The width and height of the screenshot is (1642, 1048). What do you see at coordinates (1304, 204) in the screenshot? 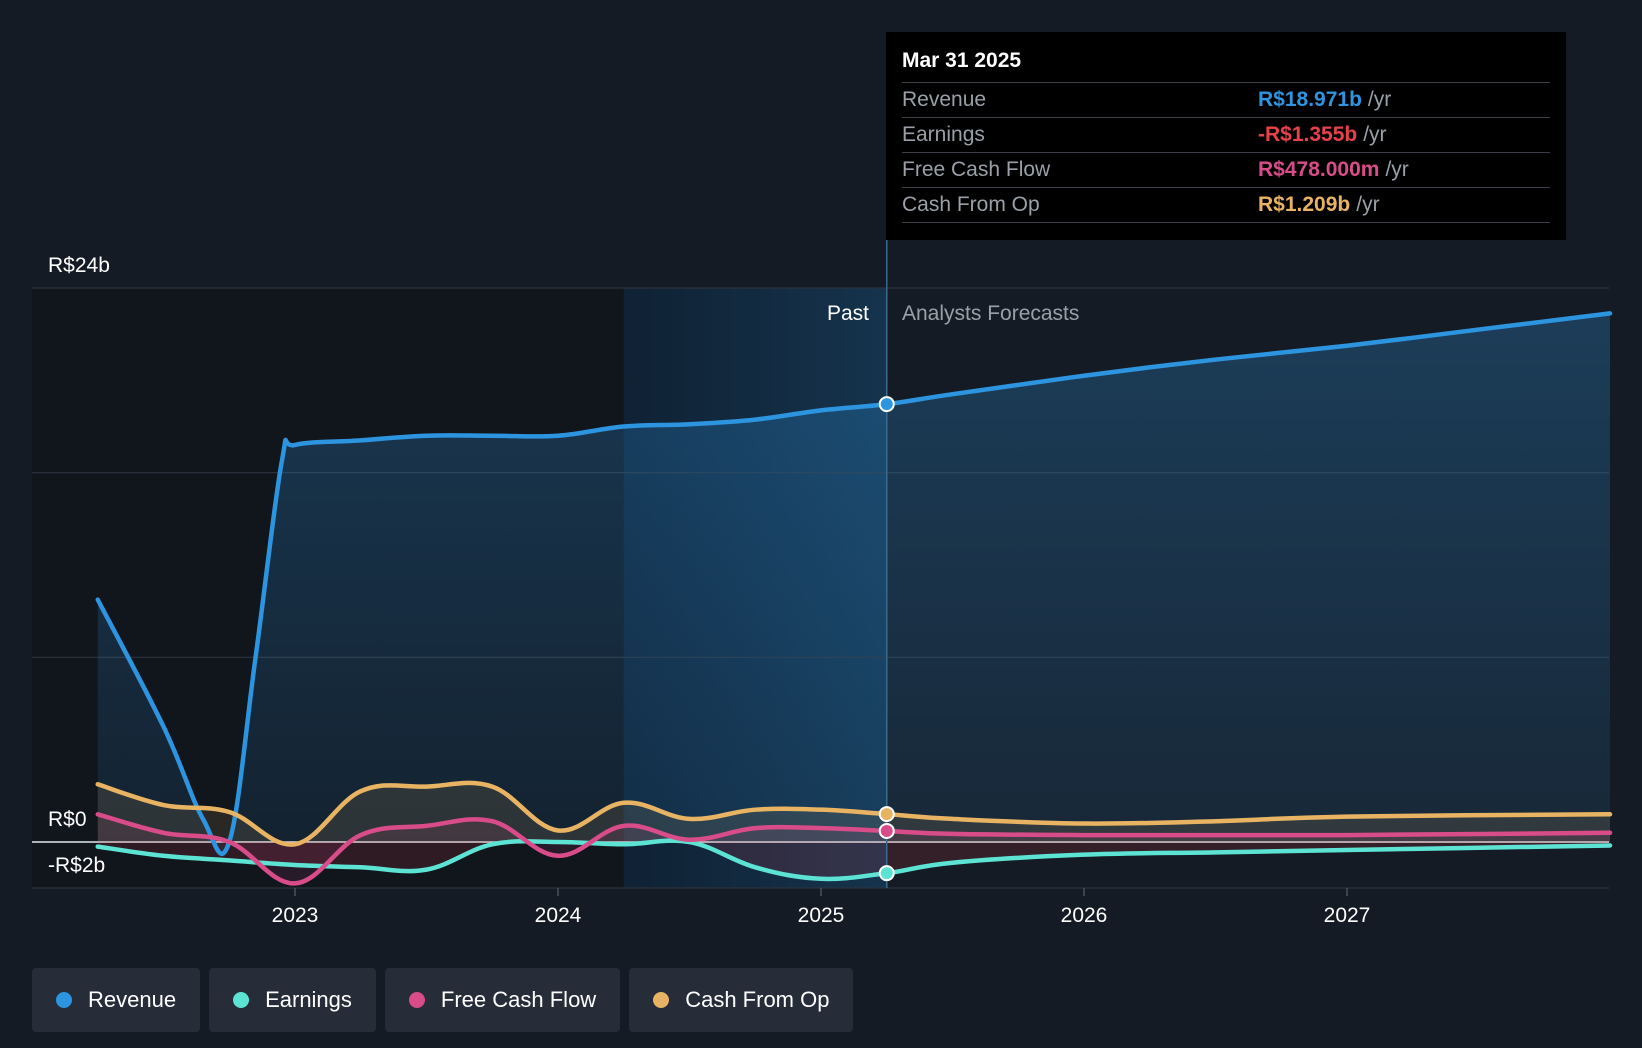
I see `tooltip-value: R$1.209b` at bounding box center [1304, 204].